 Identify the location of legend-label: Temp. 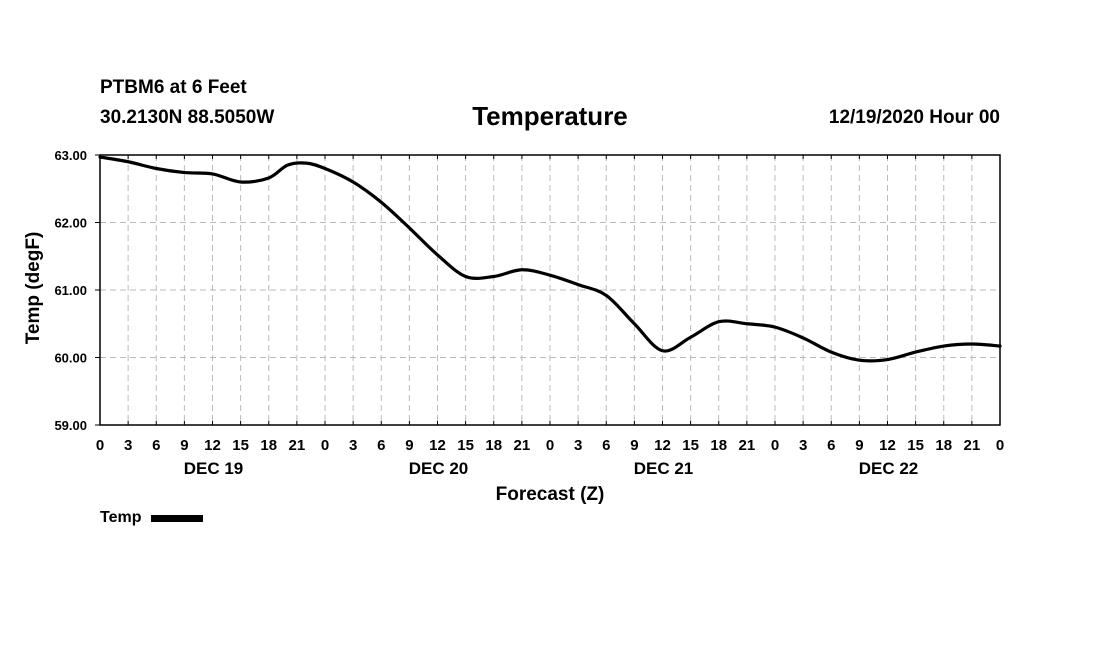
(121, 517).